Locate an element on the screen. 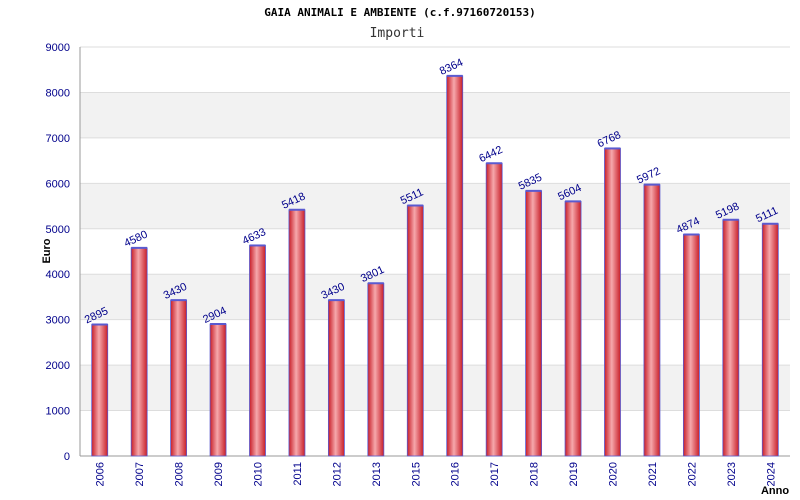 Image resolution: width=800 pixels, height=500 pixels. y-tick-label: 5000 is located at coordinates (58, 230).